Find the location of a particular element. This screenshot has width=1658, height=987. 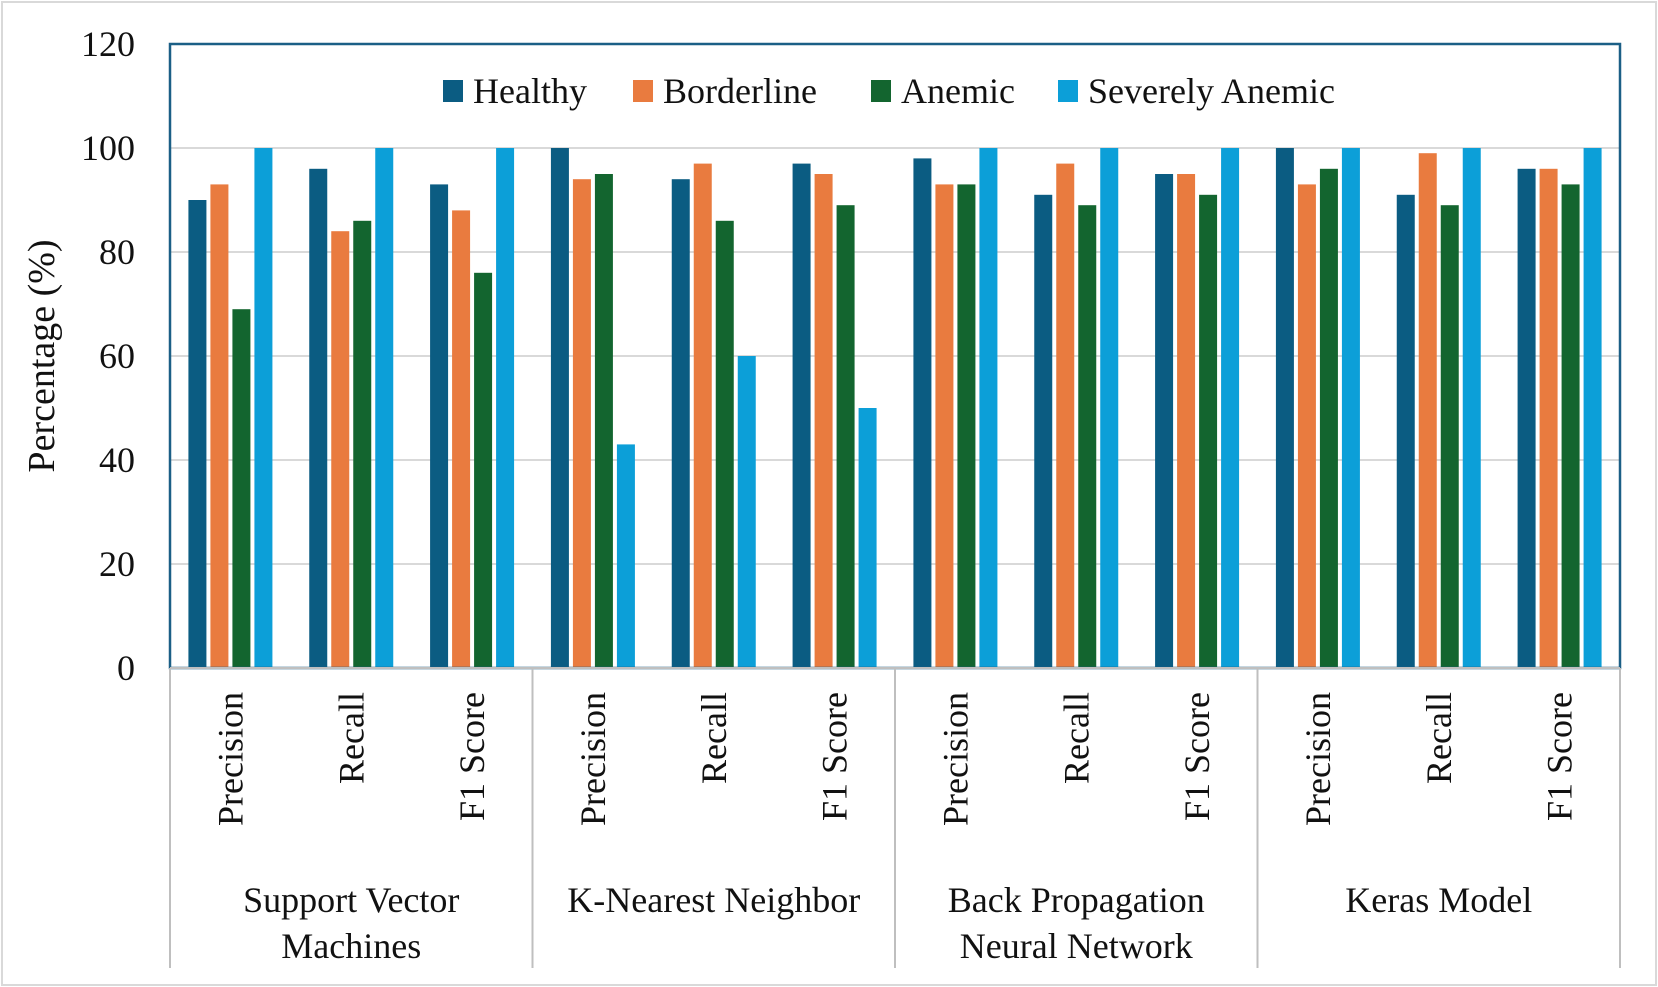

y-tick-label: 20 is located at coordinates (117, 564).